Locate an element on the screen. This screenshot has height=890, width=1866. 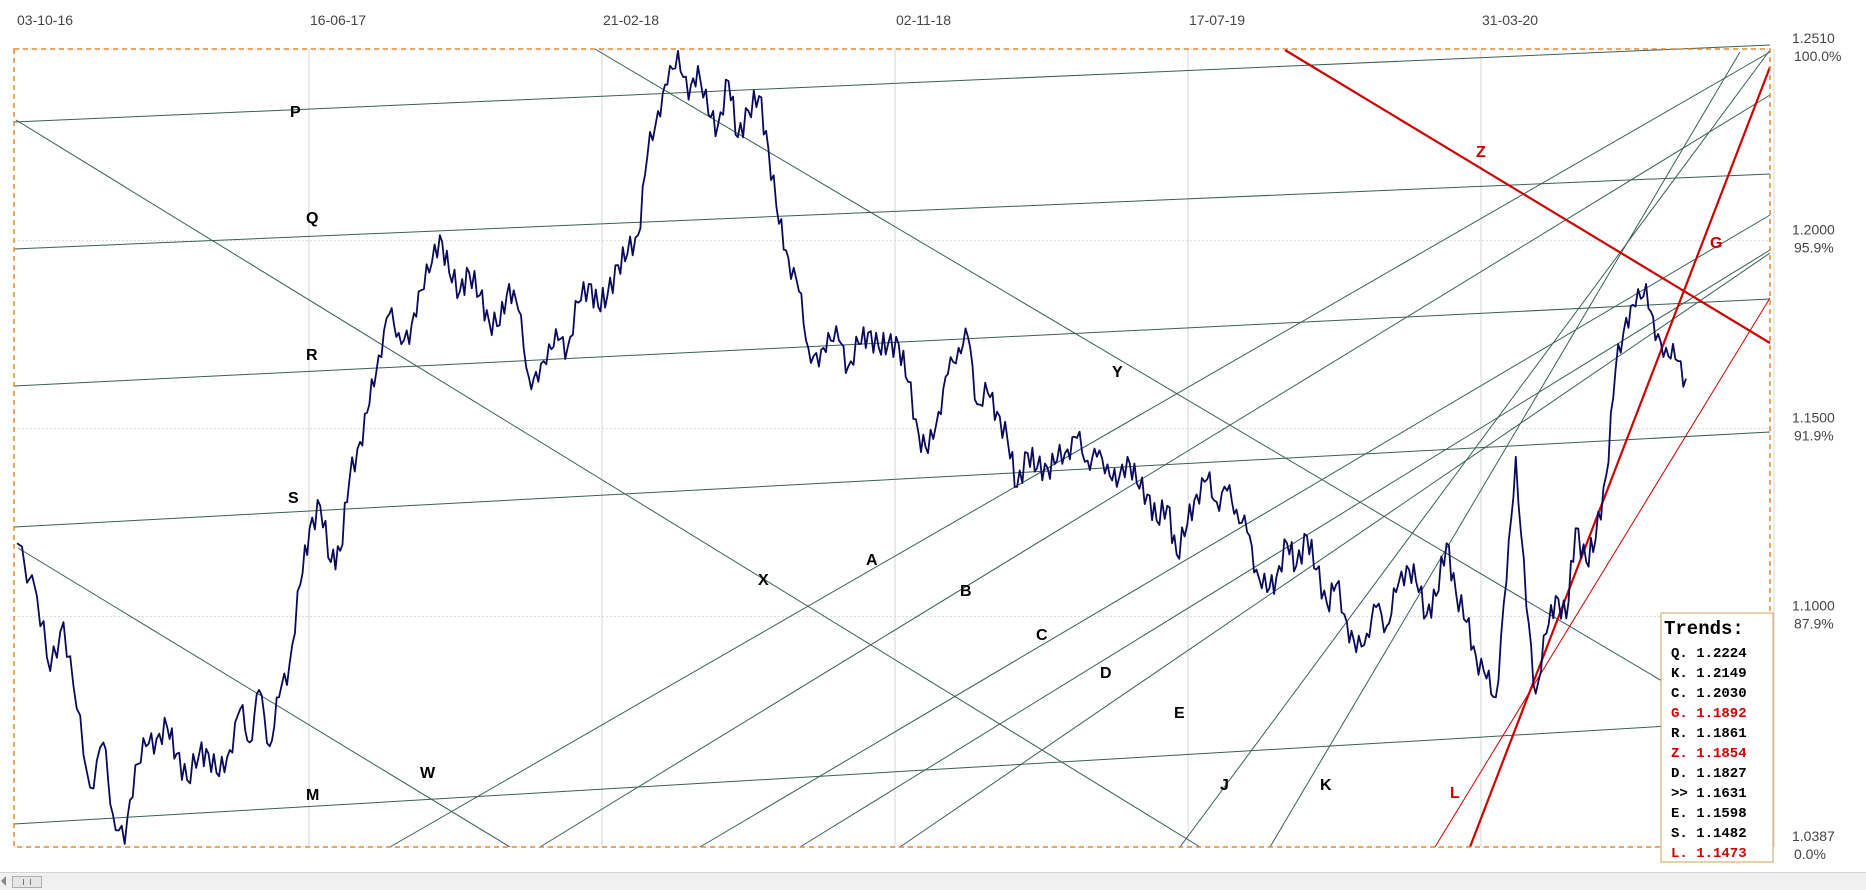
legend-entry: E. 1.1598 is located at coordinates (1709, 814).